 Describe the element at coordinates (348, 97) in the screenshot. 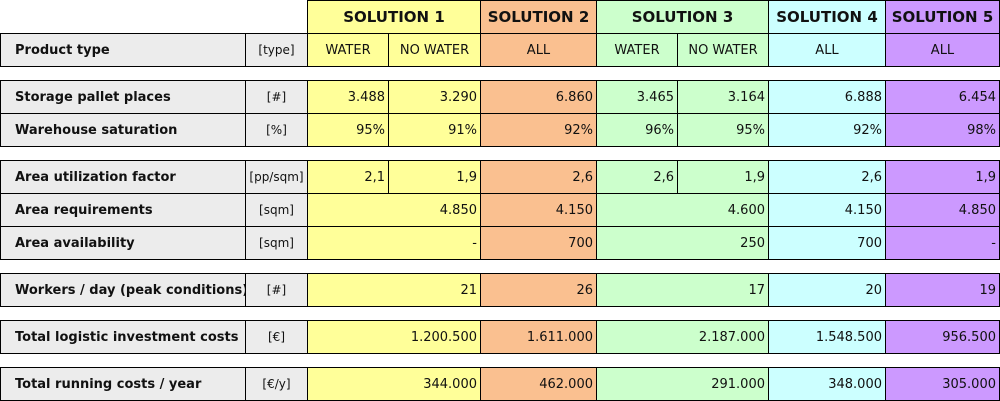

I see `value-cell: 3.488` at that location.